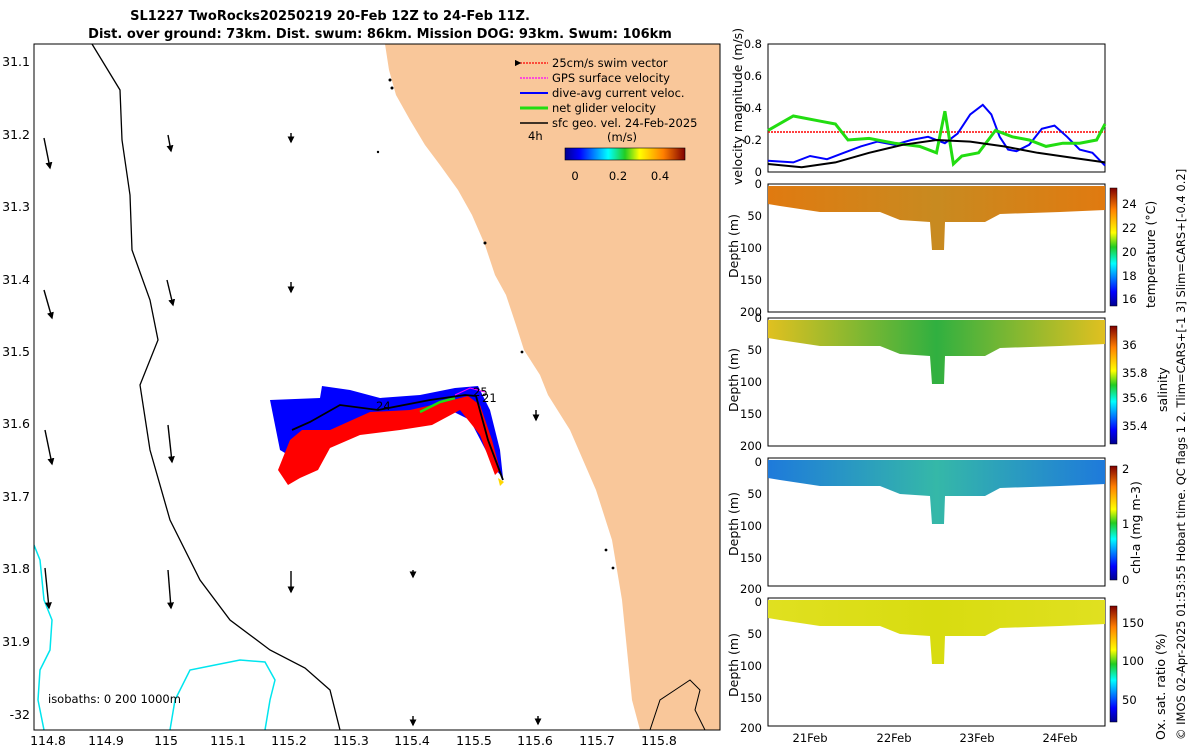  What do you see at coordinates (677, 704) in the screenshot?
I see `southern-island` at bounding box center [677, 704].